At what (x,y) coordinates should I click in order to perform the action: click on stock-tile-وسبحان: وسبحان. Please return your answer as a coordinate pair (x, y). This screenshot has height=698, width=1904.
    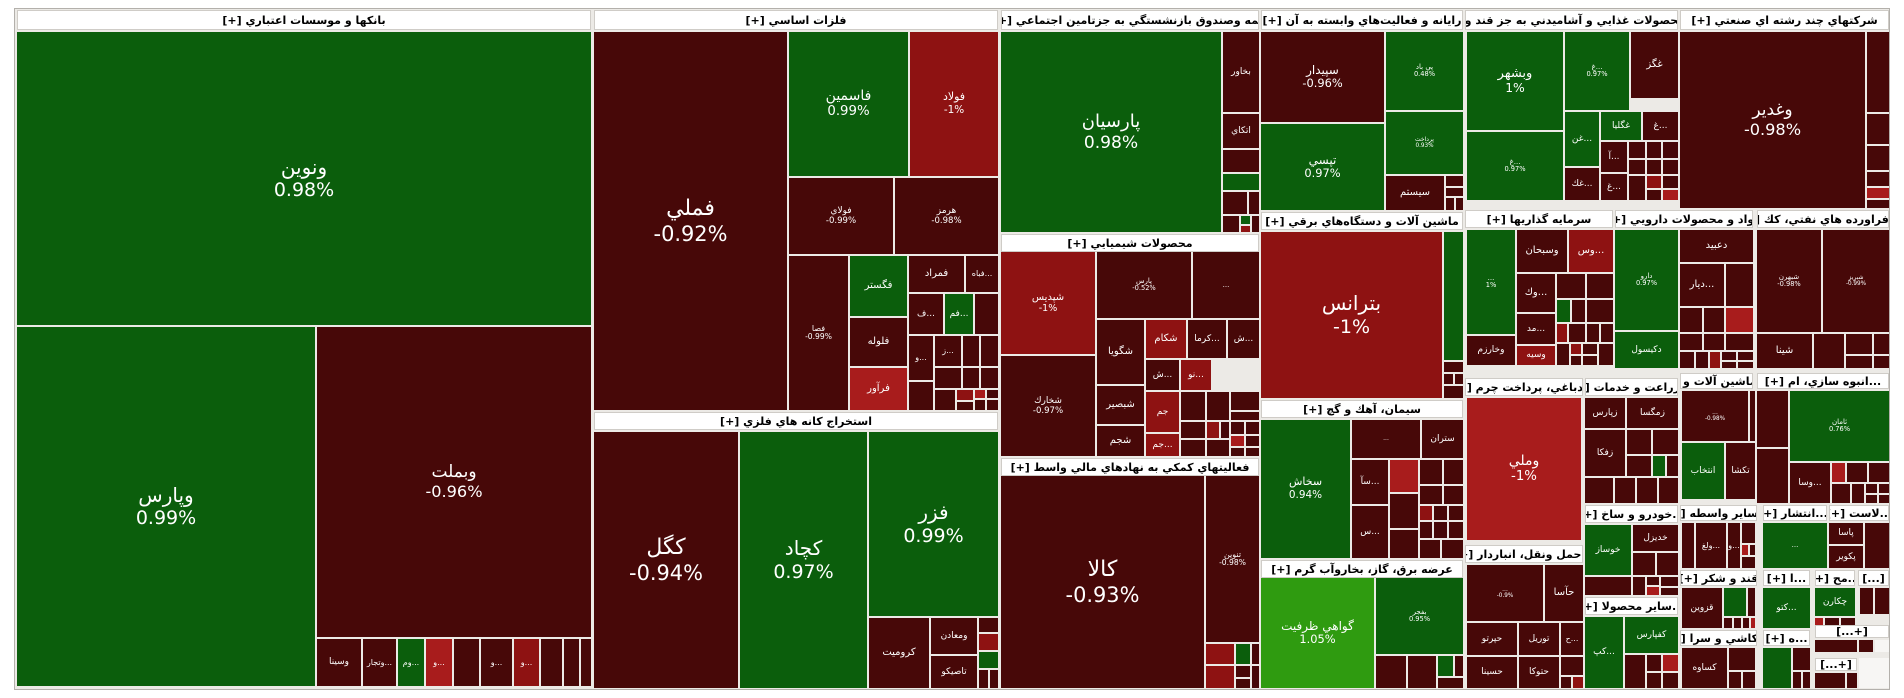
    Looking at the image, I should click on (1542, 251).